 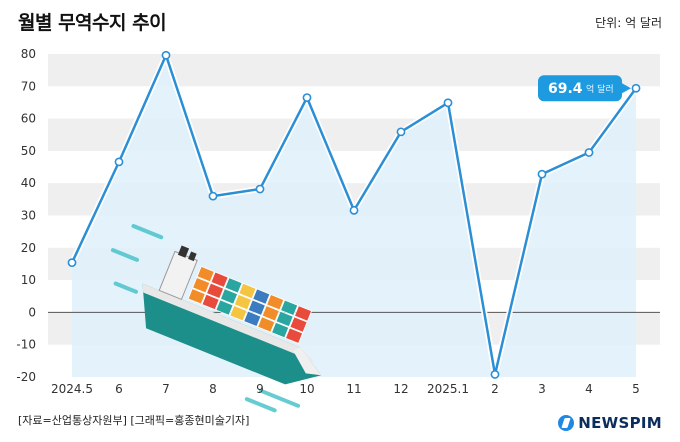 What do you see at coordinates (600, 89) in the screenshot?
I see `callout-unit: 억 달러` at bounding box center [600, 89].